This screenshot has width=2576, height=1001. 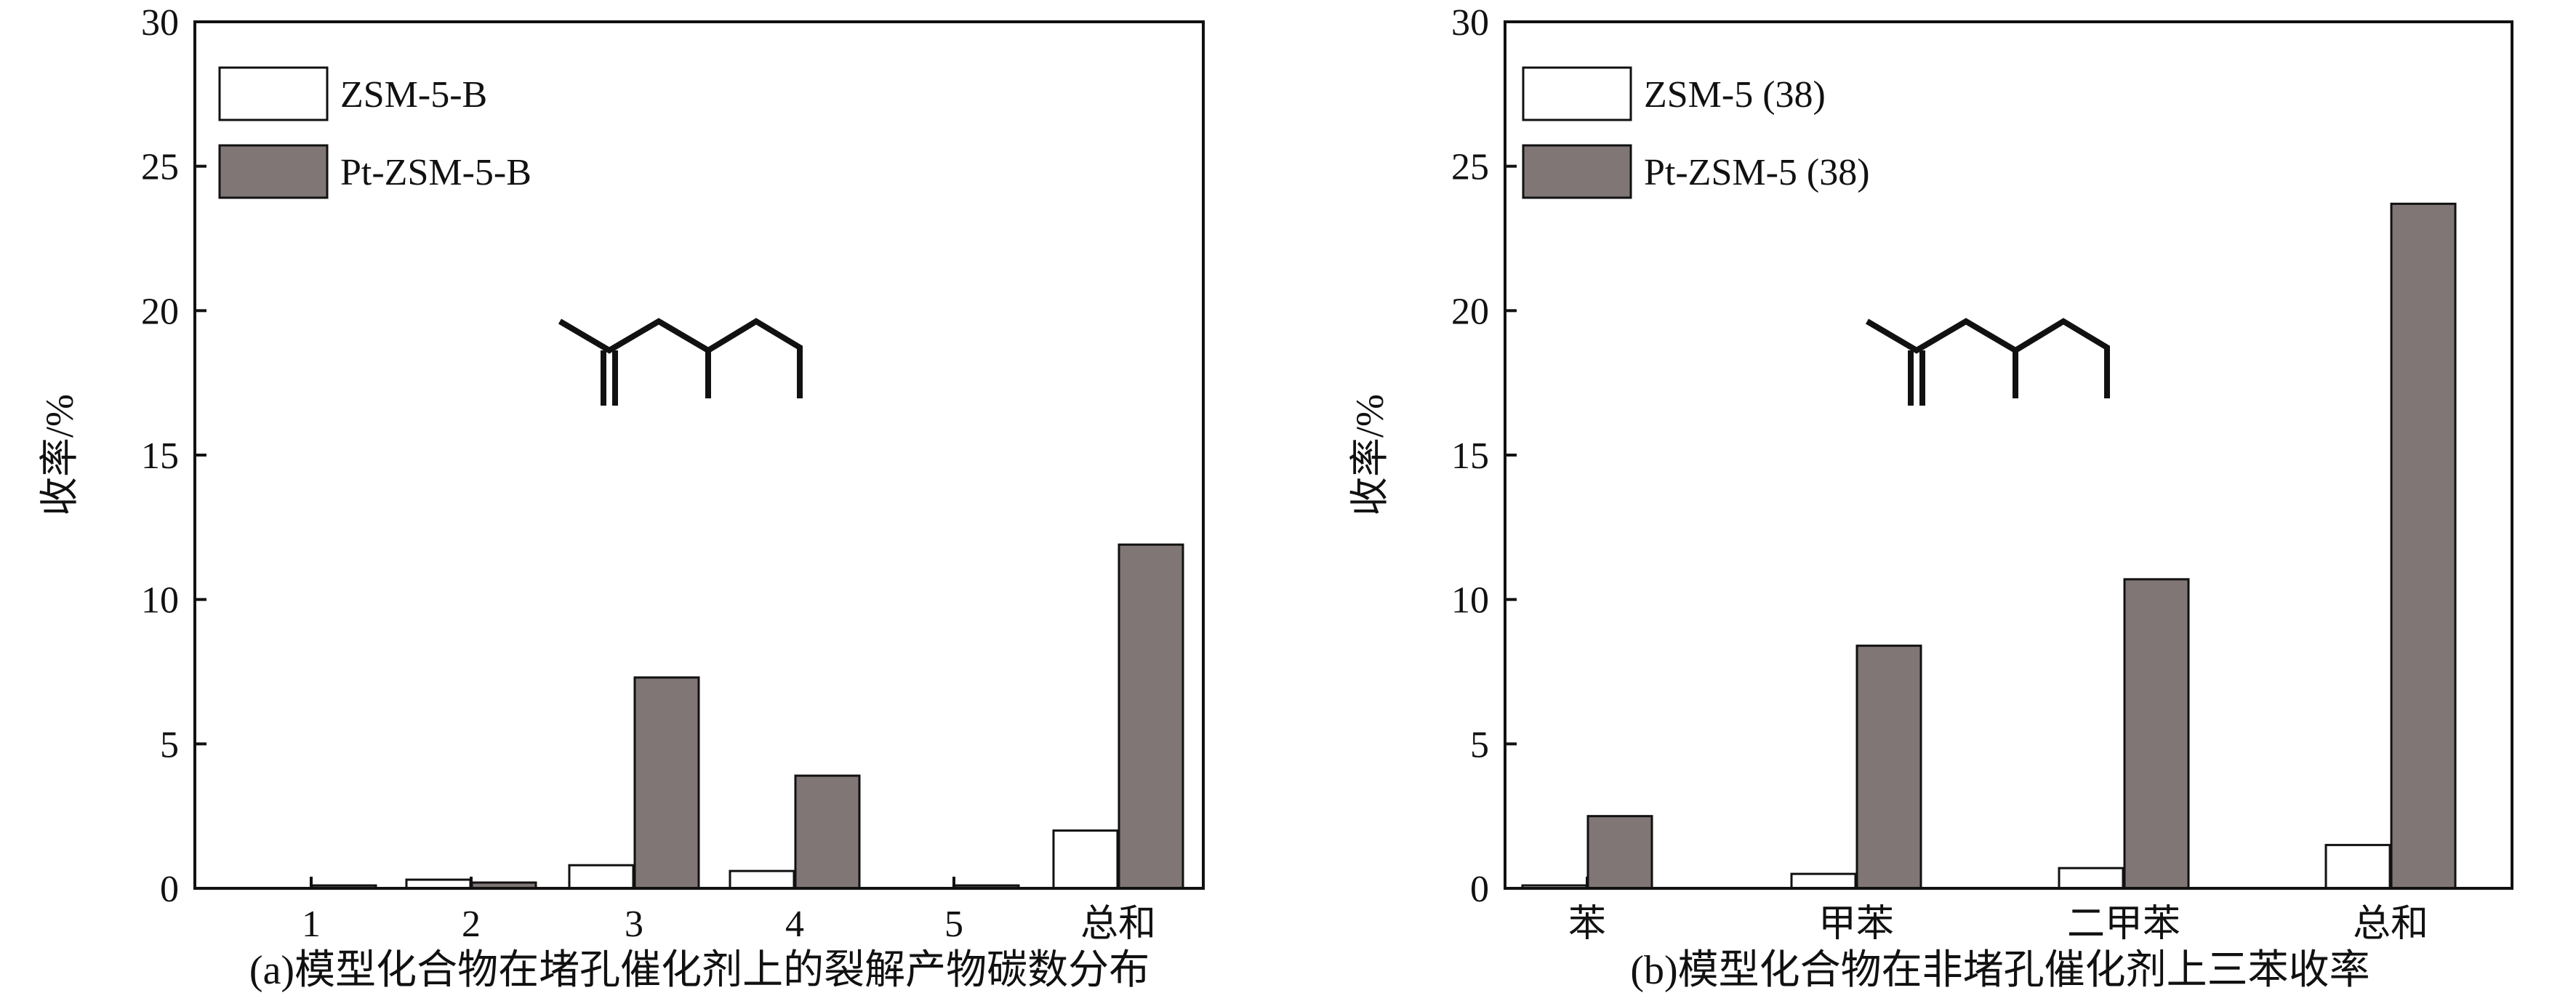 What do you see at coordinates (472, 924) in the screenshot?
I see `x-category-label: 2` at bounding box center [472, 924].